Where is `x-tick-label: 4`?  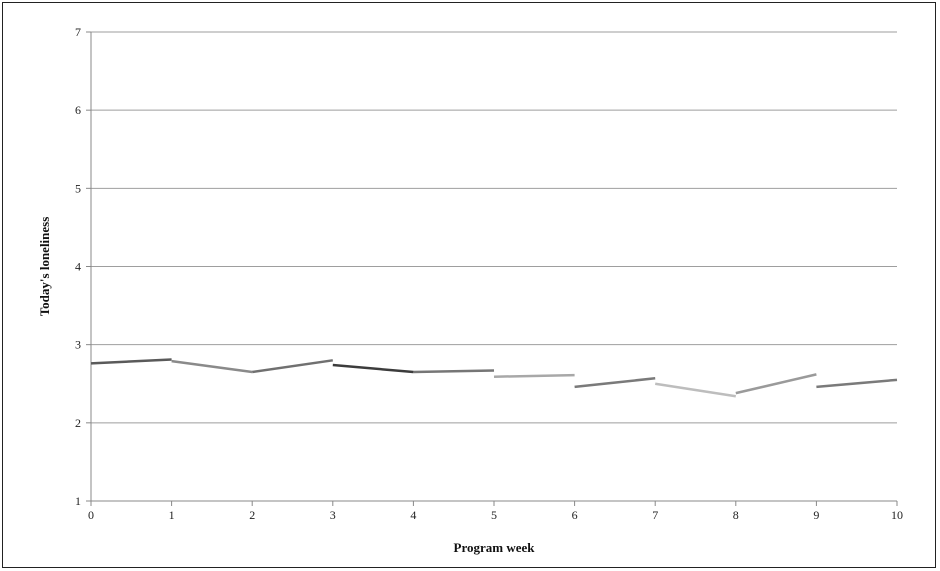
x-tick-label: 4 is located at coordinates (413, 515).